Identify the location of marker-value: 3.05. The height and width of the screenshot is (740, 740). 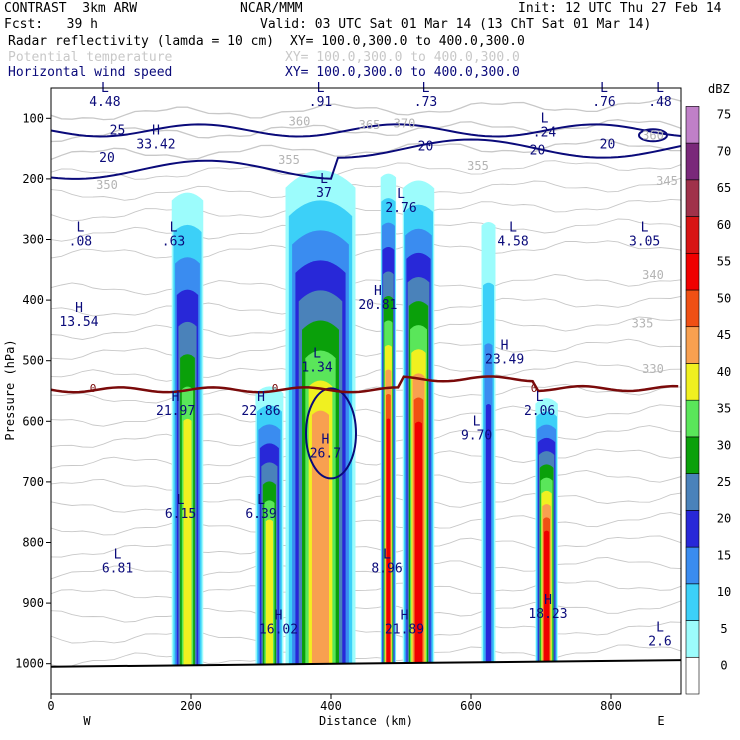
(644, 242).